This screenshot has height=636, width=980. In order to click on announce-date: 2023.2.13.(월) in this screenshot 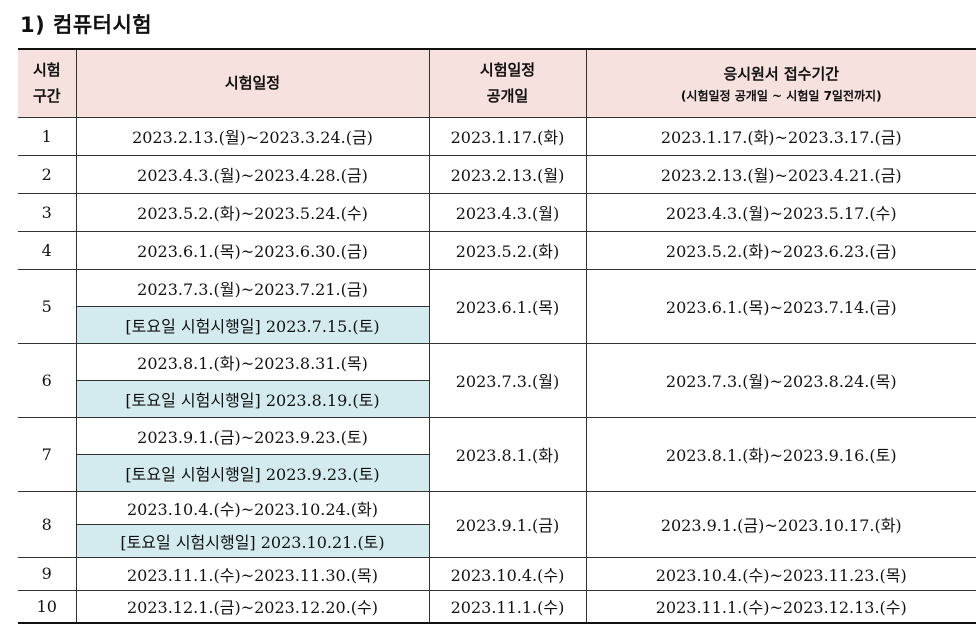, I will do `click(507, 174)`.